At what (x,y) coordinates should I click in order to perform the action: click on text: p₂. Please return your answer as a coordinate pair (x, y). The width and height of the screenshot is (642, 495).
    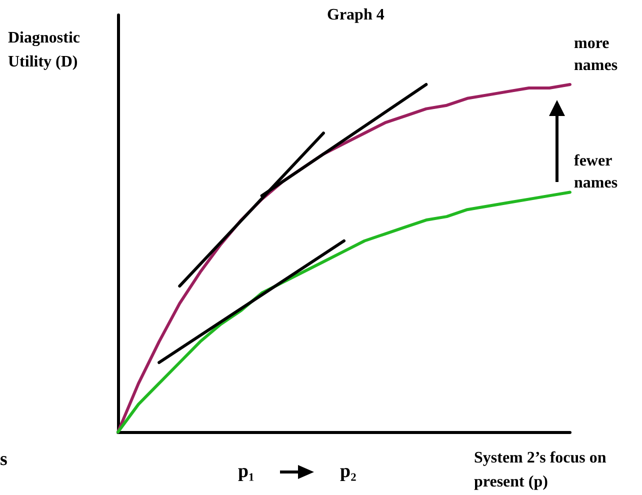
    Looking at the image, I should click on (348, 471).